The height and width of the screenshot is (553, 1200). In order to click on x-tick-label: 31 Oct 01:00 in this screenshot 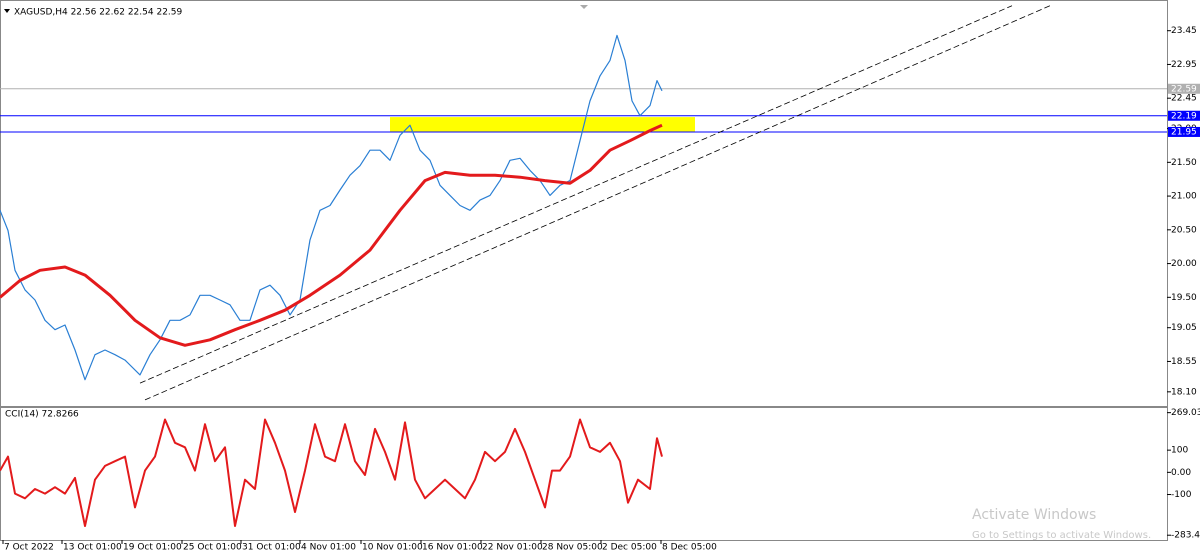, I will do `click(271, 548)`.